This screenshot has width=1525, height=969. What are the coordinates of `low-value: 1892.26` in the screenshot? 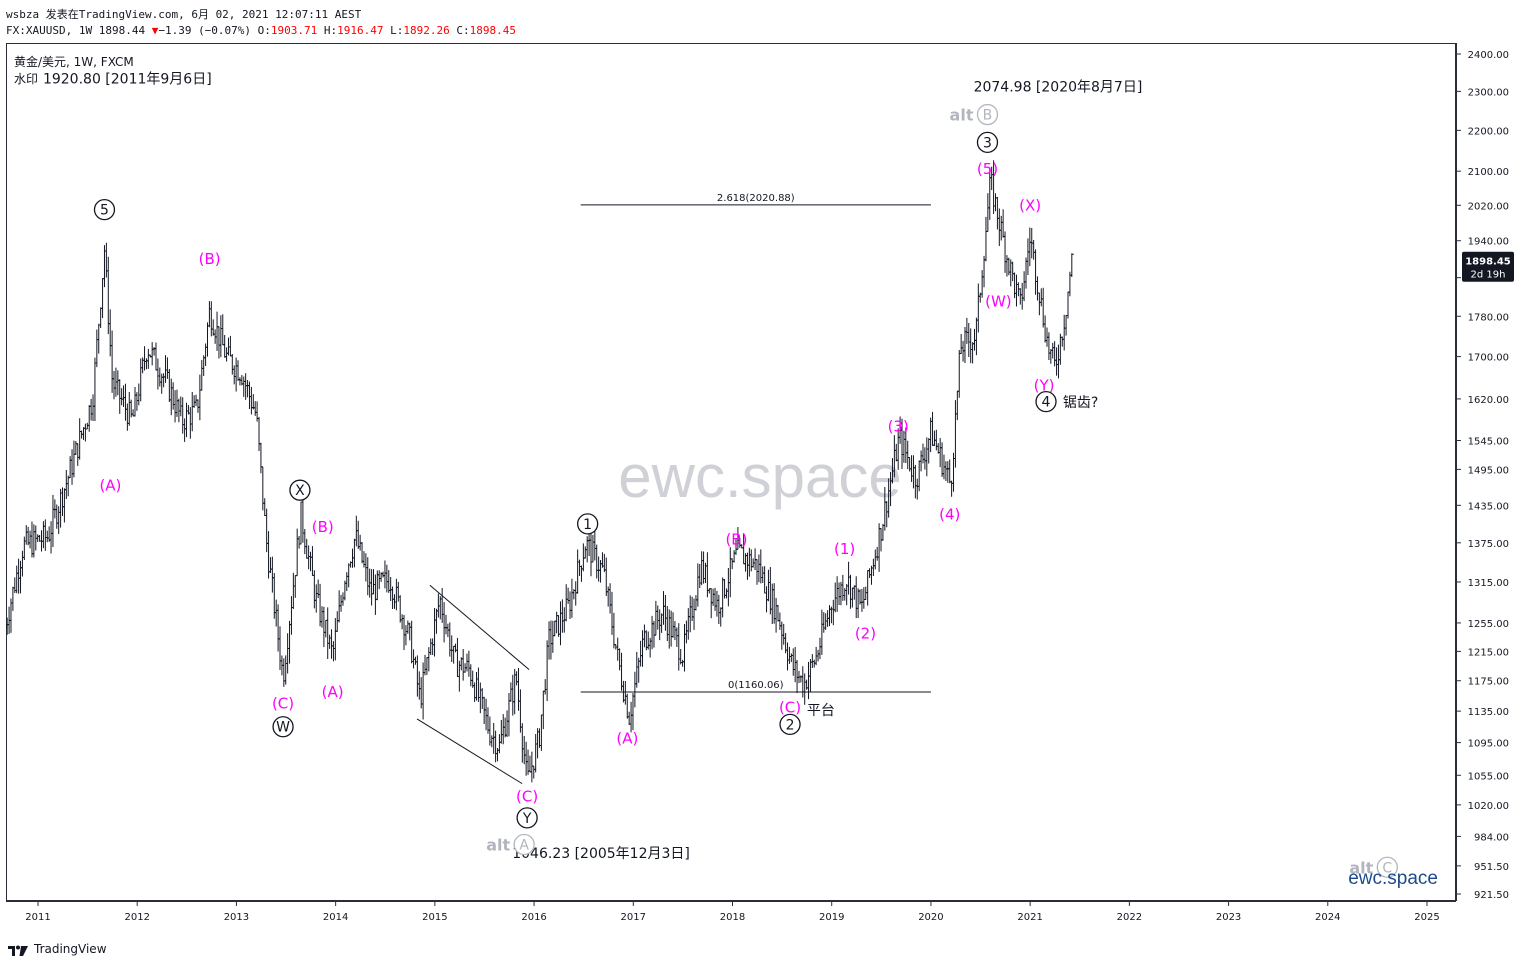 It's located at (426, 30).